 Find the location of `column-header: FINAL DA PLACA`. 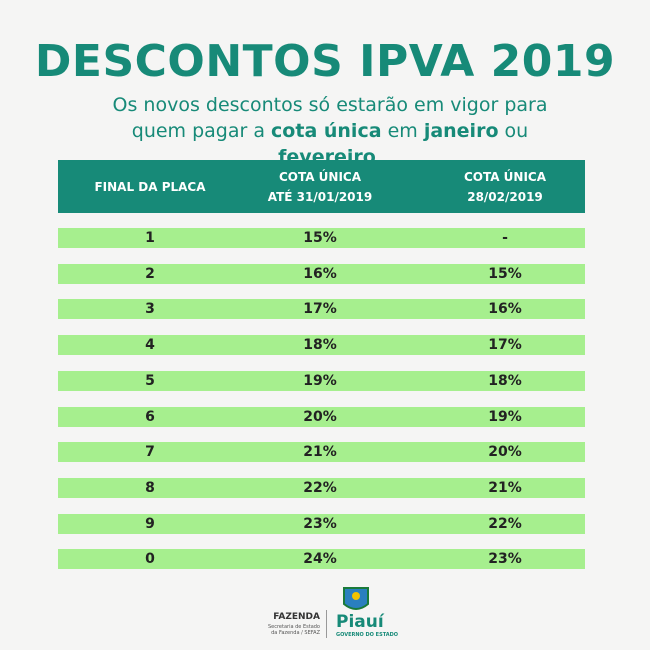

column-header: FINAL DA PLACA is located at coordinates (150, 186).